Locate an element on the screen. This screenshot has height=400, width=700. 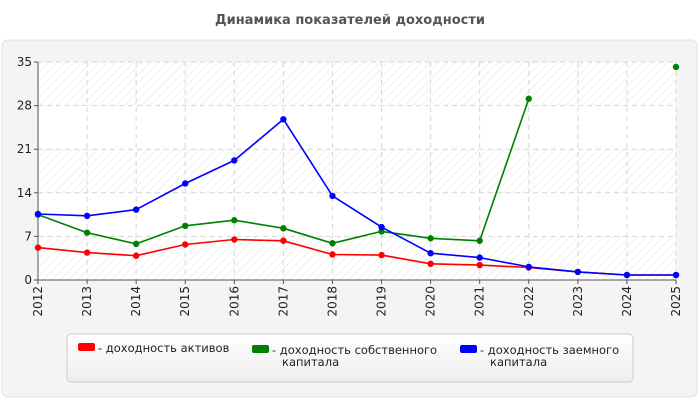
x-tick-label: 2025 is located at coordinates (676, 301).